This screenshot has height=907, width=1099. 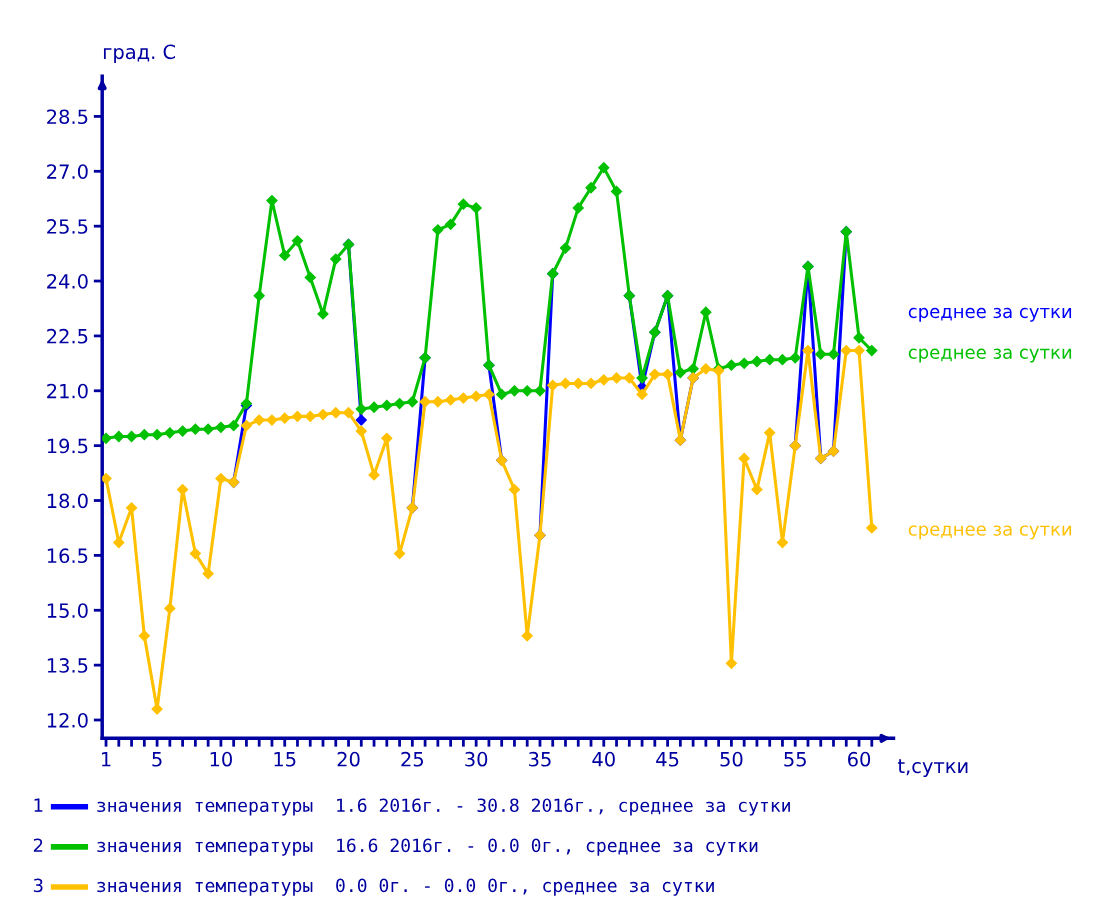 What do you see at coordinates (795, 759) in the screenshot?
I see `x-tick-label: 55` at bounding box center [795, 759].